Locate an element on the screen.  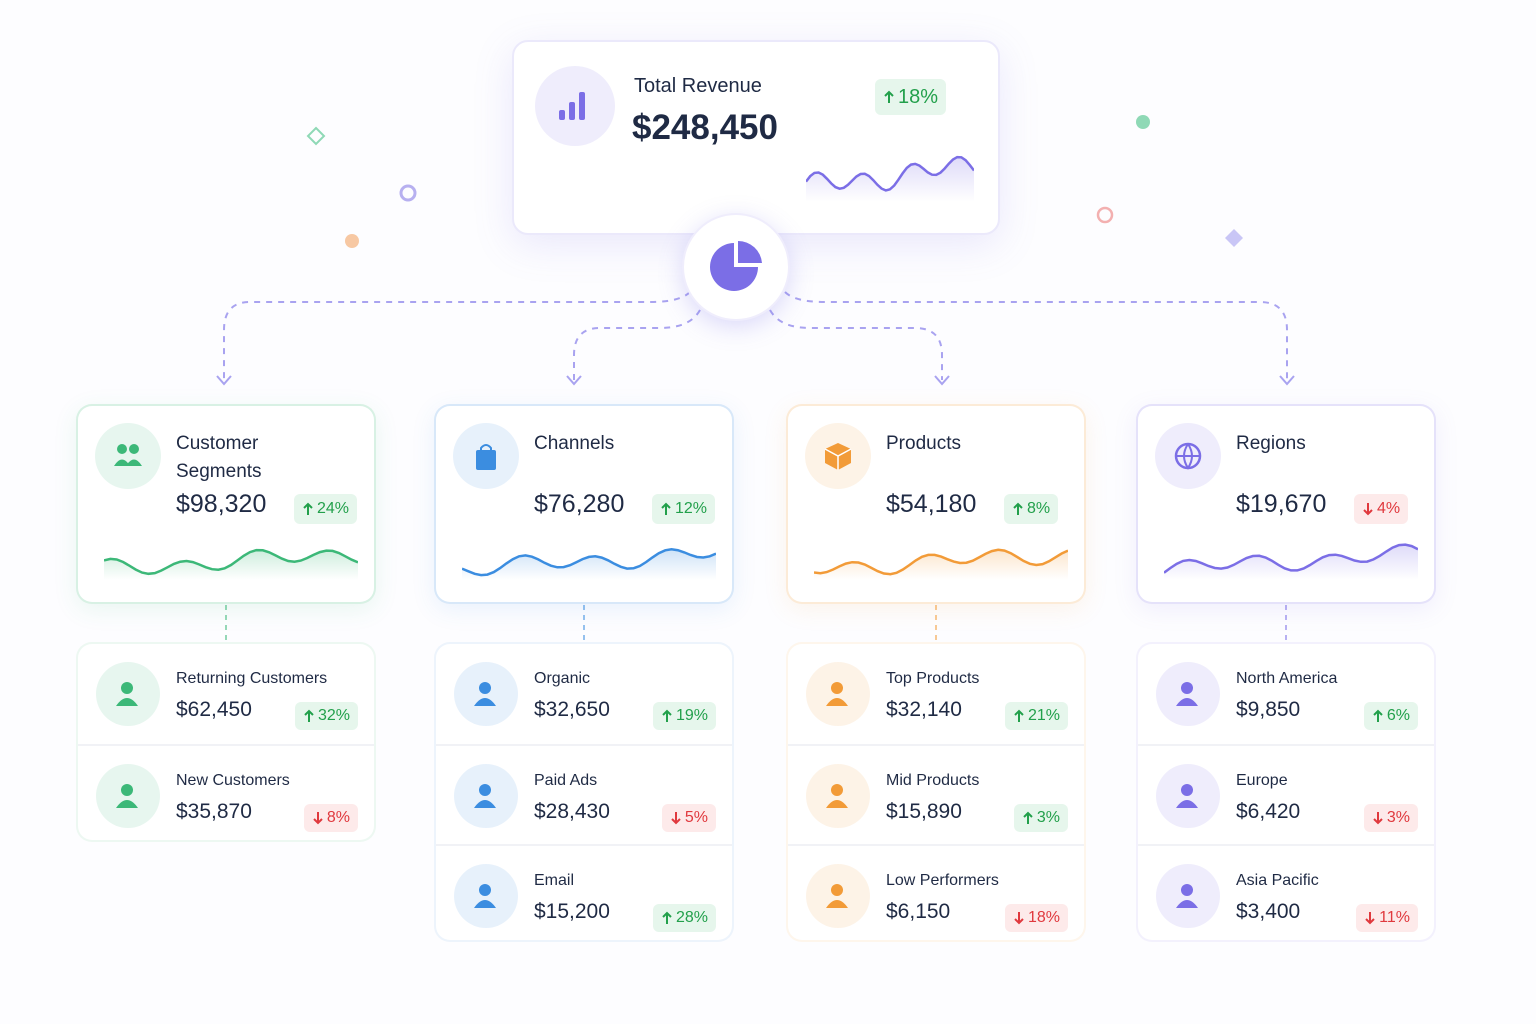
item-row: Paid Ads $28,430 5% is located at coordinates (584, 794).